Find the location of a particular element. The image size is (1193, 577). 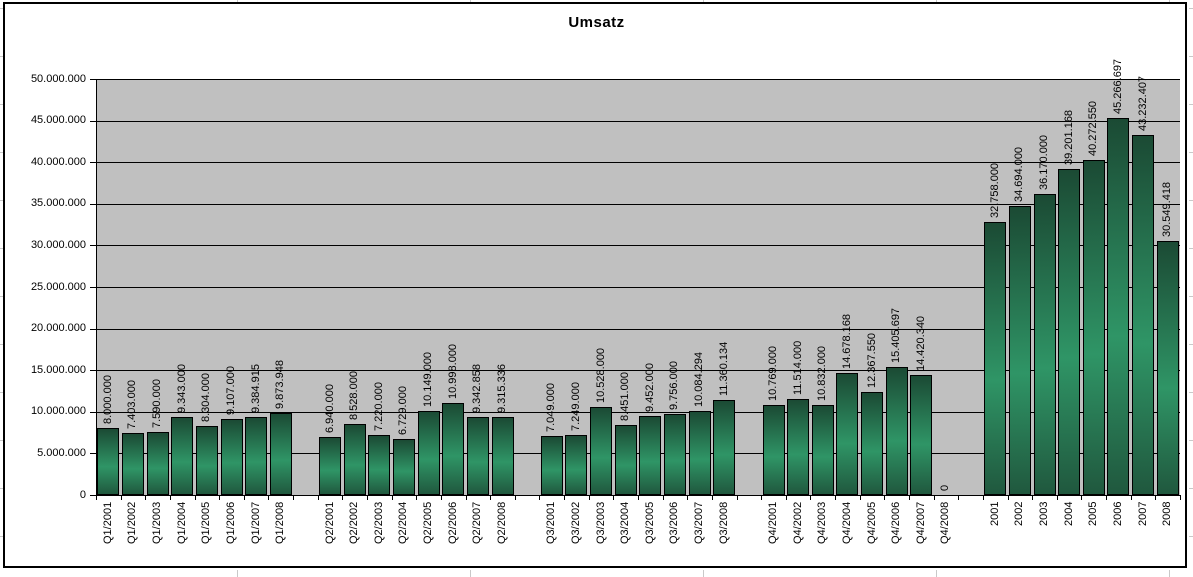

x-axis-line is located at coordinates (638, 495).